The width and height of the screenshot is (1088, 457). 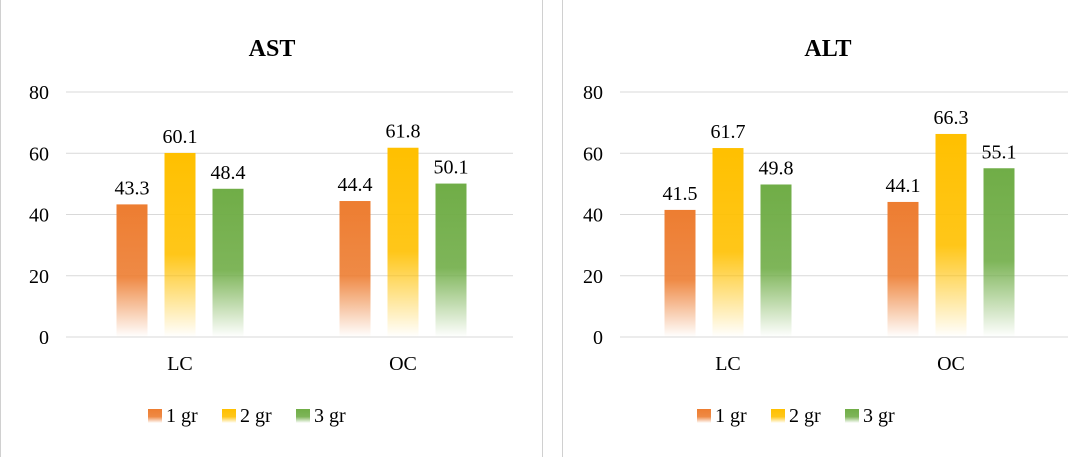 I want to click on data-label: 61.7, so click(x=728, y=132).